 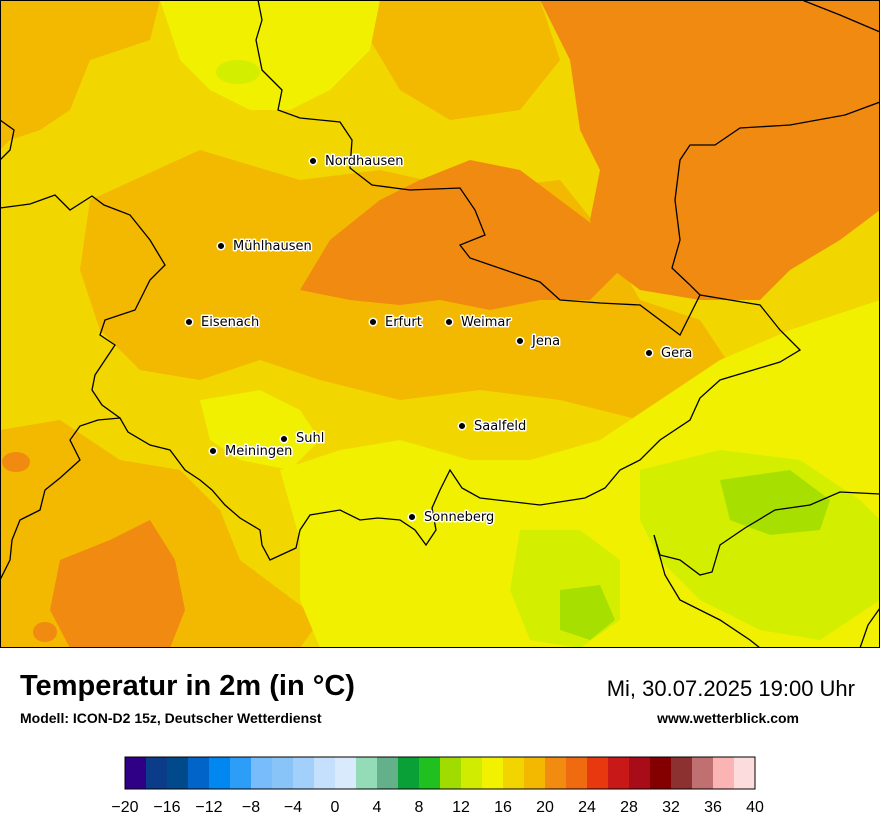 I want to click on legend-swatches, so click(x=440, y=773).